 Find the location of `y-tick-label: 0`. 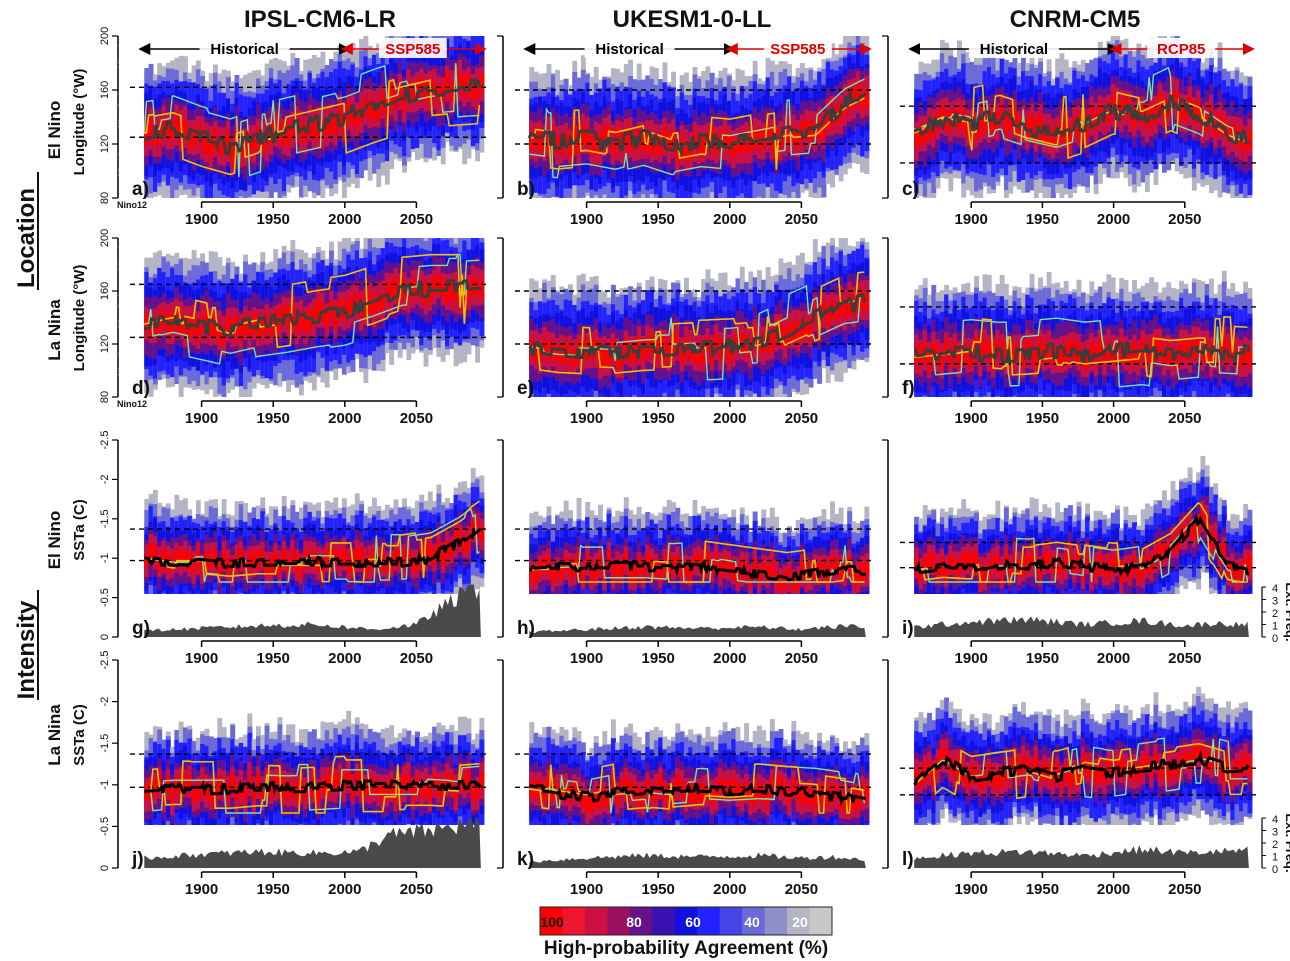

y-tick-label: 0 is located at coordinates (105, 637).